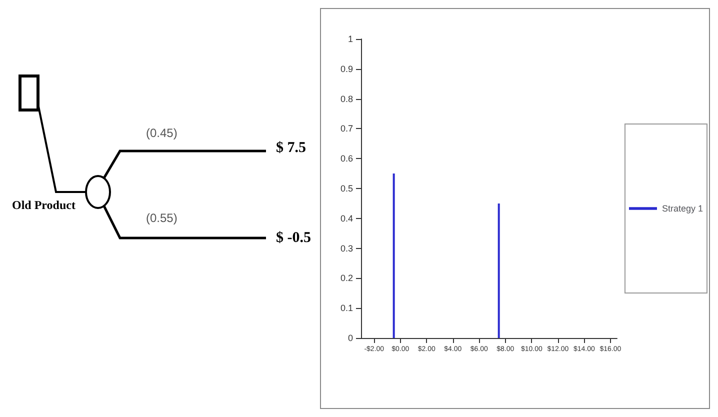  What do you see at coordinates (346, 99) in the screenshot?
I see `y-tick-label: 0.8` at bounding box center [346, 99].